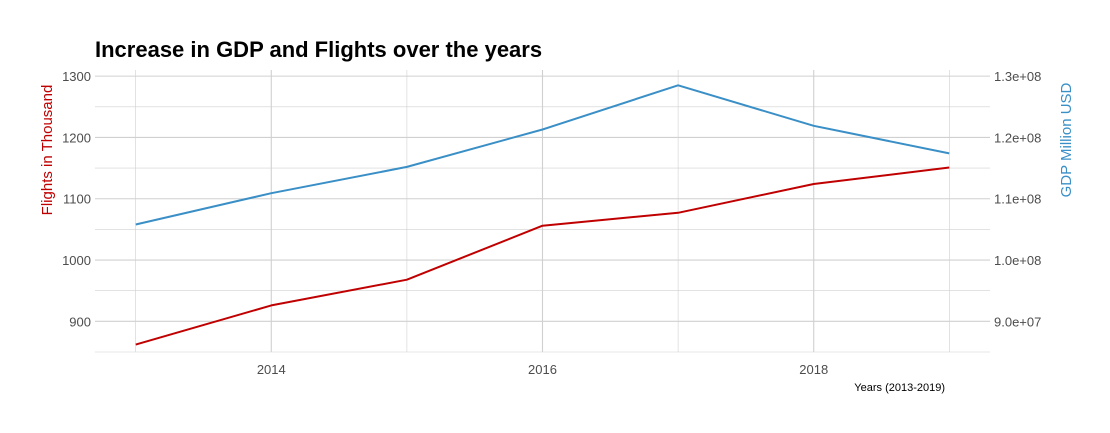  What do you see at coordinates (76, 76) in the screenshot?
I see `y-left-tick-label: 1300` at bounding box center [76, 76].